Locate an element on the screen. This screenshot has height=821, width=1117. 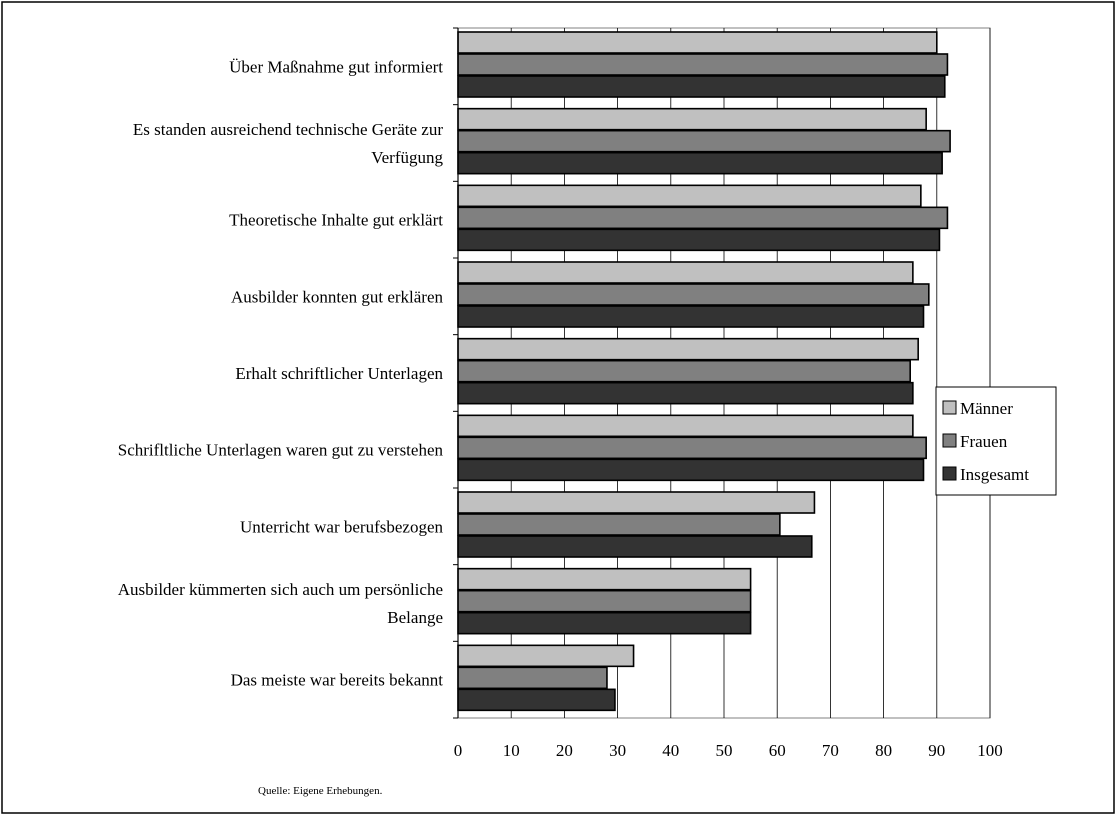
category-label: Das meiste war bereits bekannt is located at coordinates (337, 680).